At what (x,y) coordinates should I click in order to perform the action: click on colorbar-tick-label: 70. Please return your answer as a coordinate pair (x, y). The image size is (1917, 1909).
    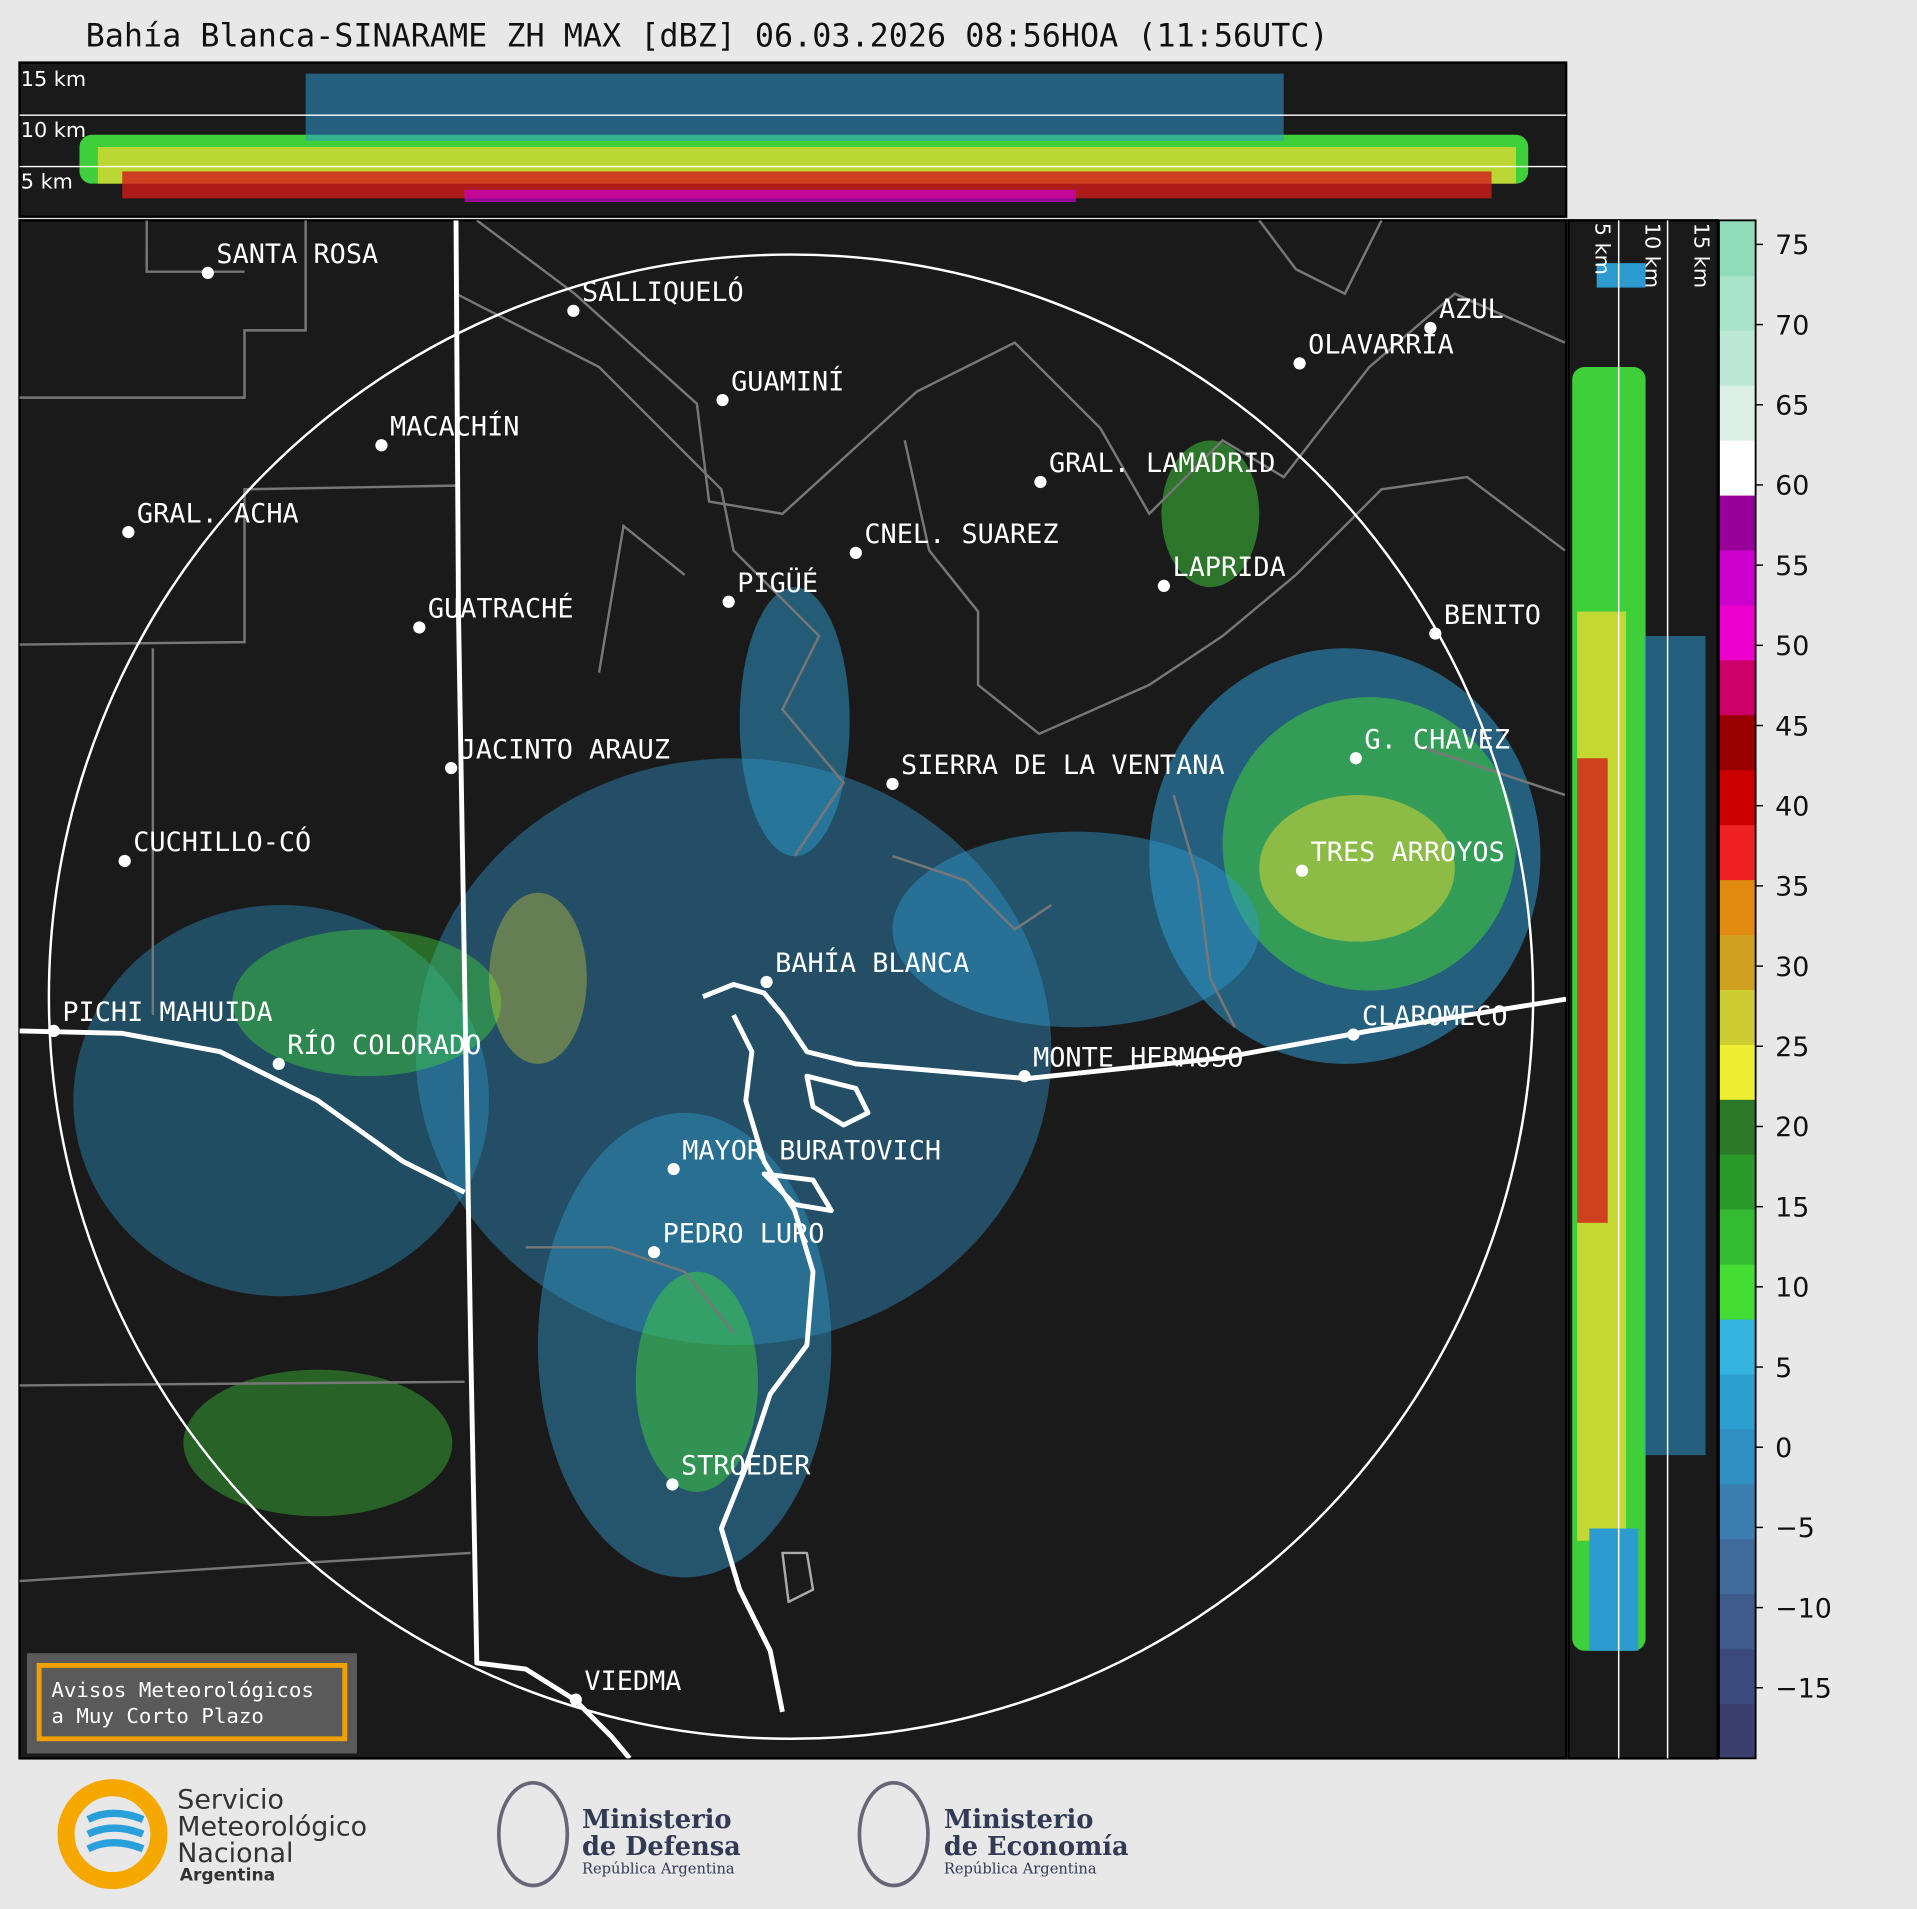
    Looking at the image, I should click on (1792, 325).